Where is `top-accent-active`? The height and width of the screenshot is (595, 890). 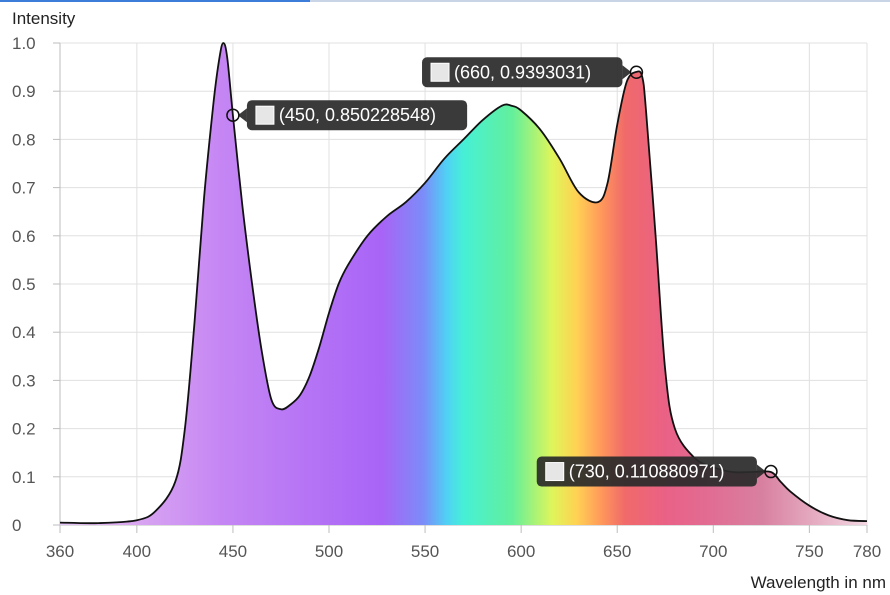
top-accent-active is located at coordinates (155, 1).